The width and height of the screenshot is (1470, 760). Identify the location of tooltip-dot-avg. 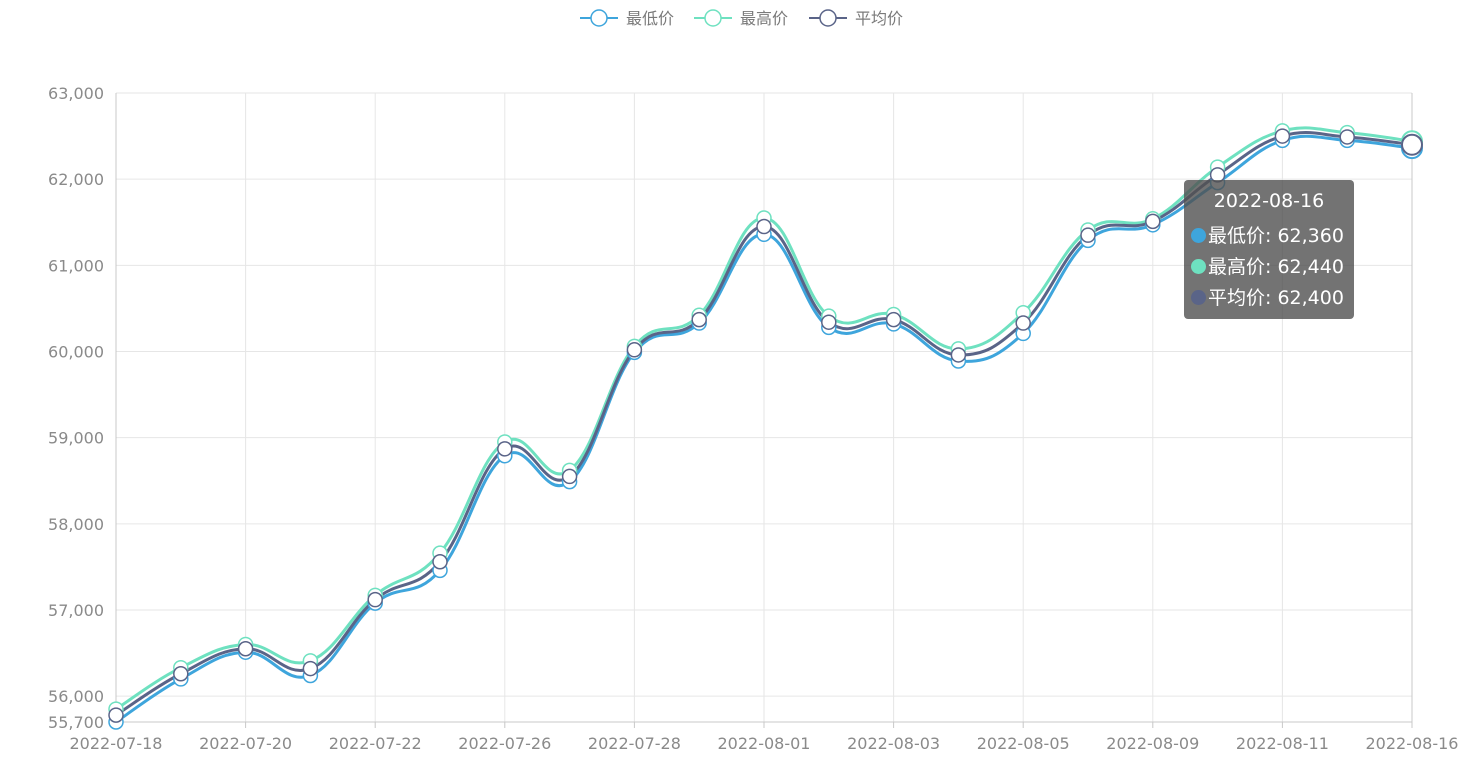
(1198, 297).